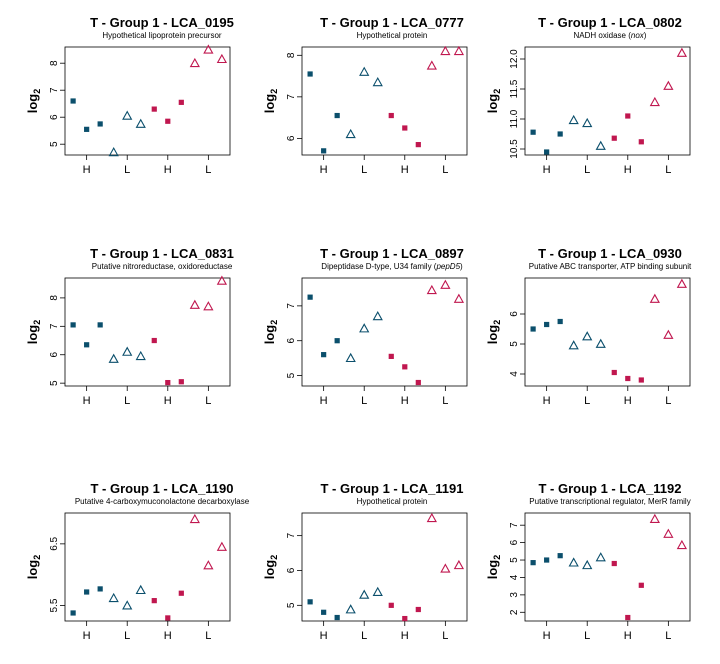 Image resolution: width=720 pixels, height=664 pixels. What do you see at coordinates (514, 59) in the screenshot?
I see `y-tick-label: 12.0` at bounding box center [514, 59].